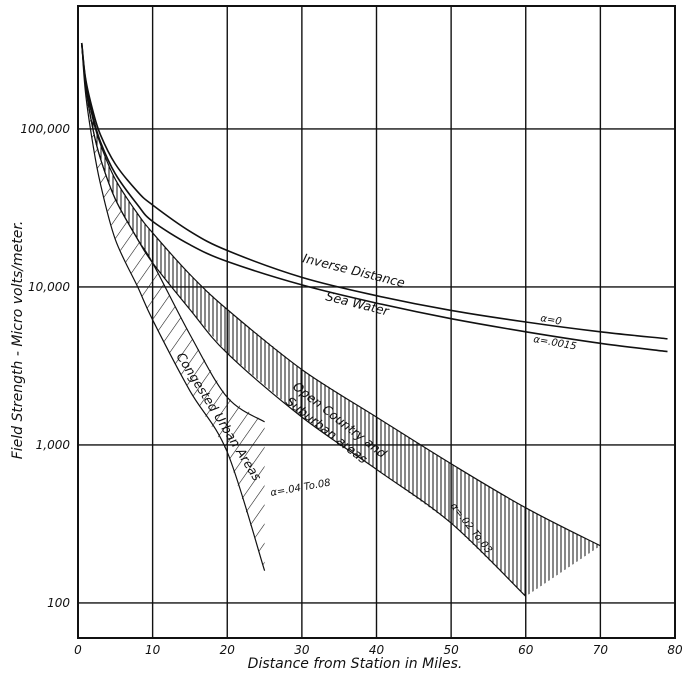  I want to click on x-tick-label: 0, so click(78, 650).